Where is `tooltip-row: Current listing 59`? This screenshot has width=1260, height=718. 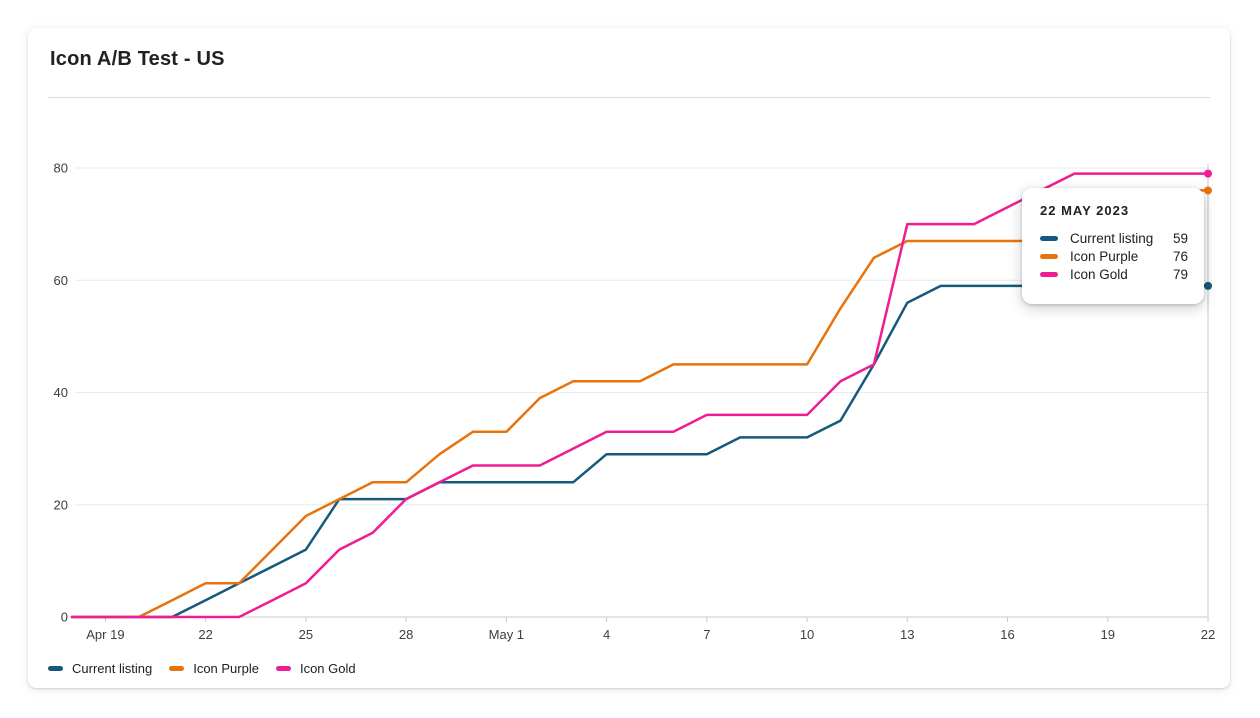 tooltip-row: Current listing 59 is located at coordinates (1114, 238).